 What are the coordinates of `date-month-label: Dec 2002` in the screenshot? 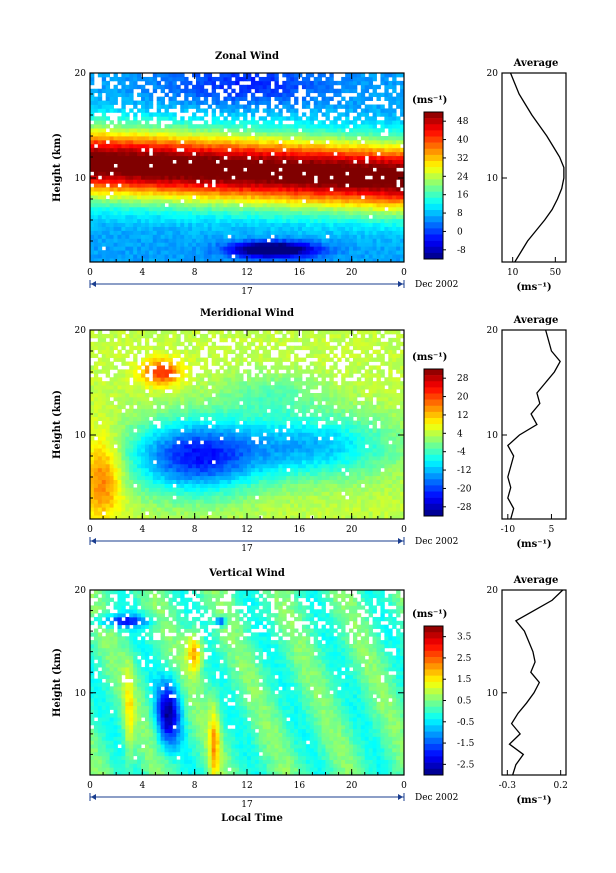 It's located at (436, 285).